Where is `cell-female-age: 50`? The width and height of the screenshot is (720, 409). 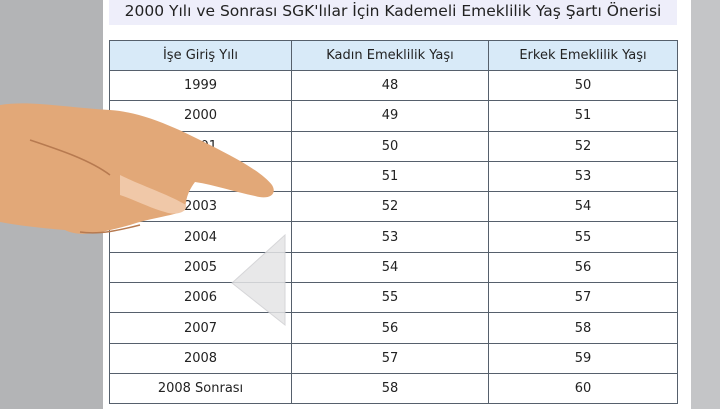 cell-female-age: 50 is located at coordinates (390, 146).